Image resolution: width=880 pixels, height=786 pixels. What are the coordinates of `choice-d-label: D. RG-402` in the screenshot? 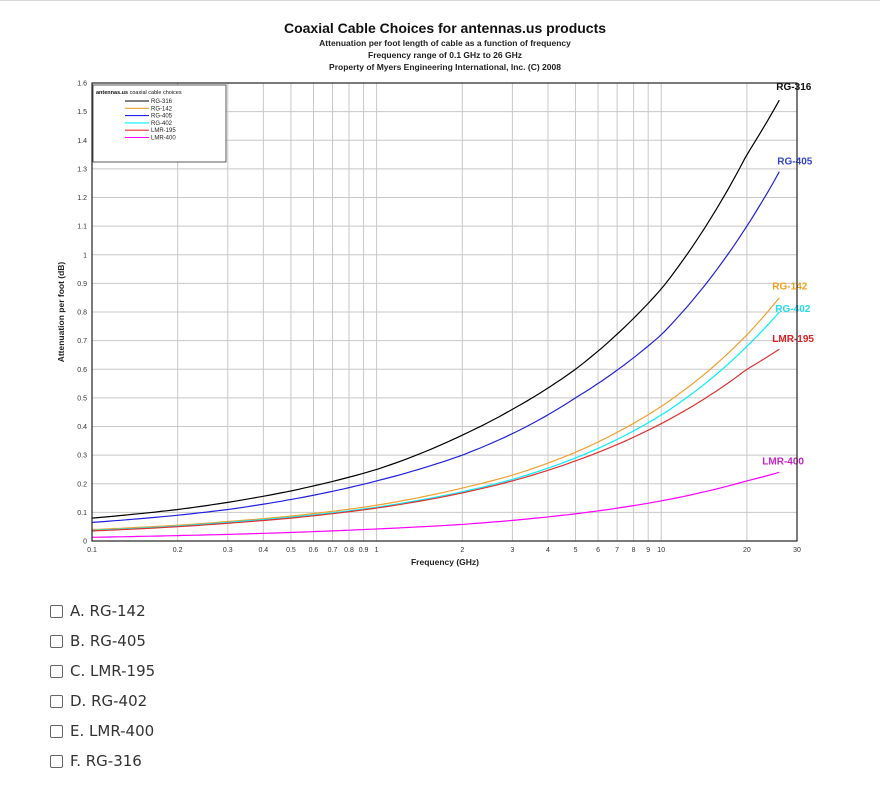 It's located at (109, 701).